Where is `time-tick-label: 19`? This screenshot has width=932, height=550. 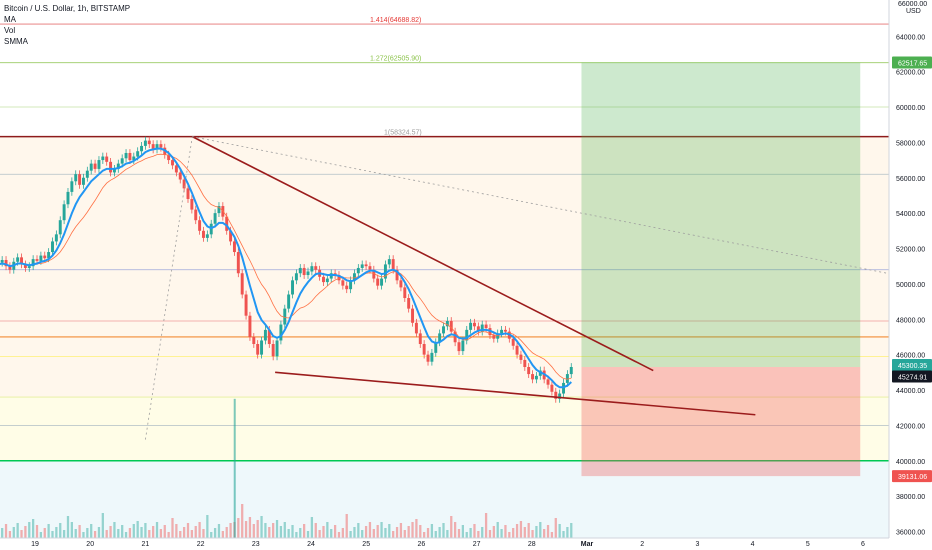 time-tick-label: 19 is located at coordinates (35, 544).